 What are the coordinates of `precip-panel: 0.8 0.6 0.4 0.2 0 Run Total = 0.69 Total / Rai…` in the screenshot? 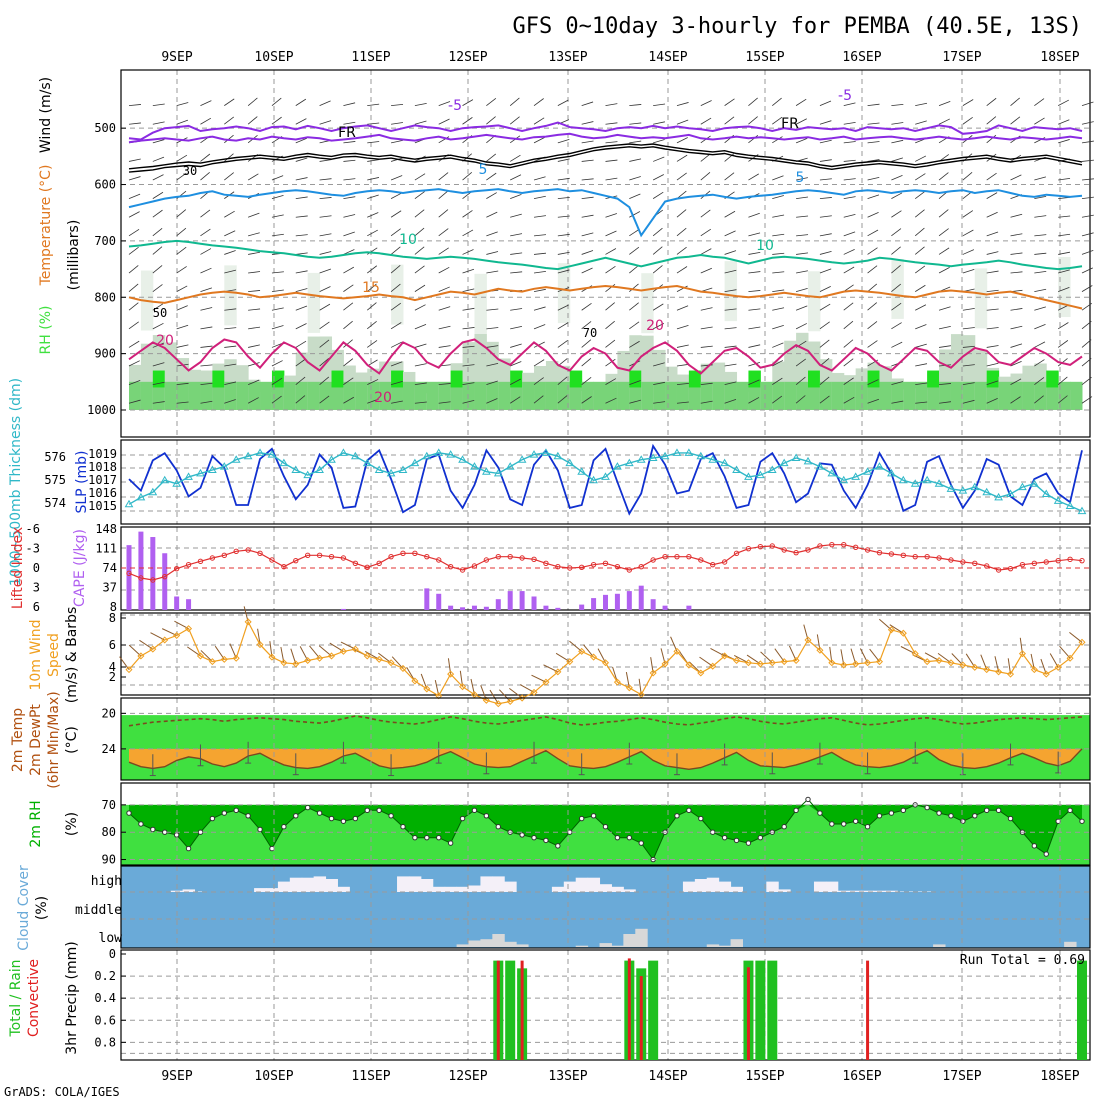 It's located at (549, 1001).